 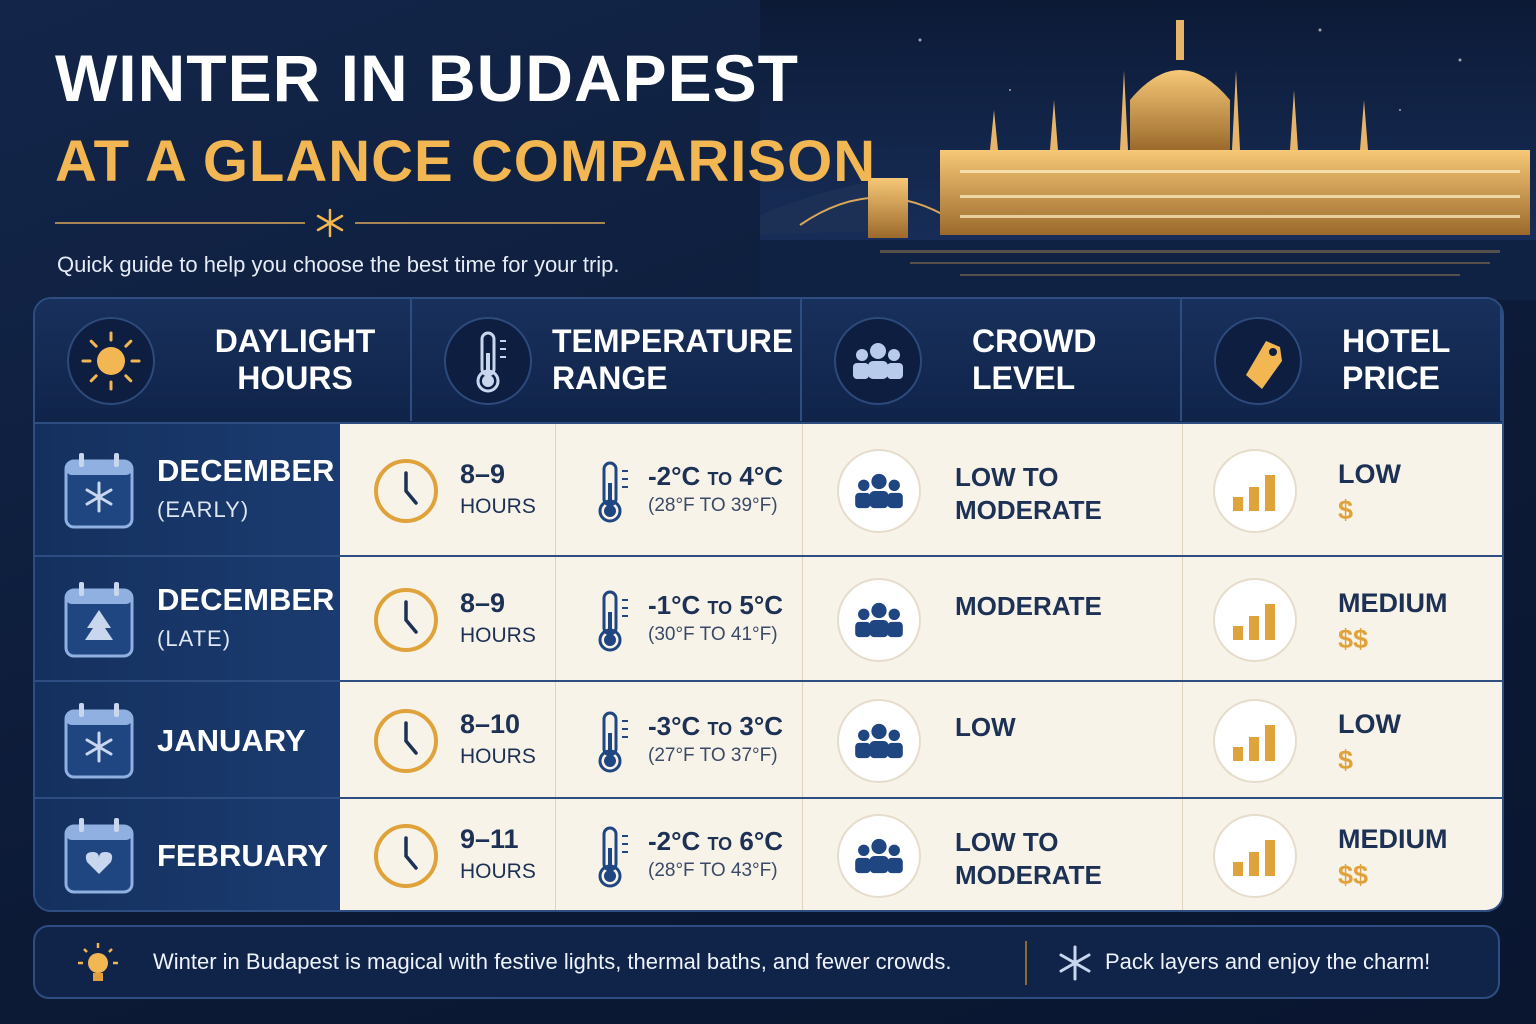 I want to click on bulb-icon, so click(x=98, y=962).